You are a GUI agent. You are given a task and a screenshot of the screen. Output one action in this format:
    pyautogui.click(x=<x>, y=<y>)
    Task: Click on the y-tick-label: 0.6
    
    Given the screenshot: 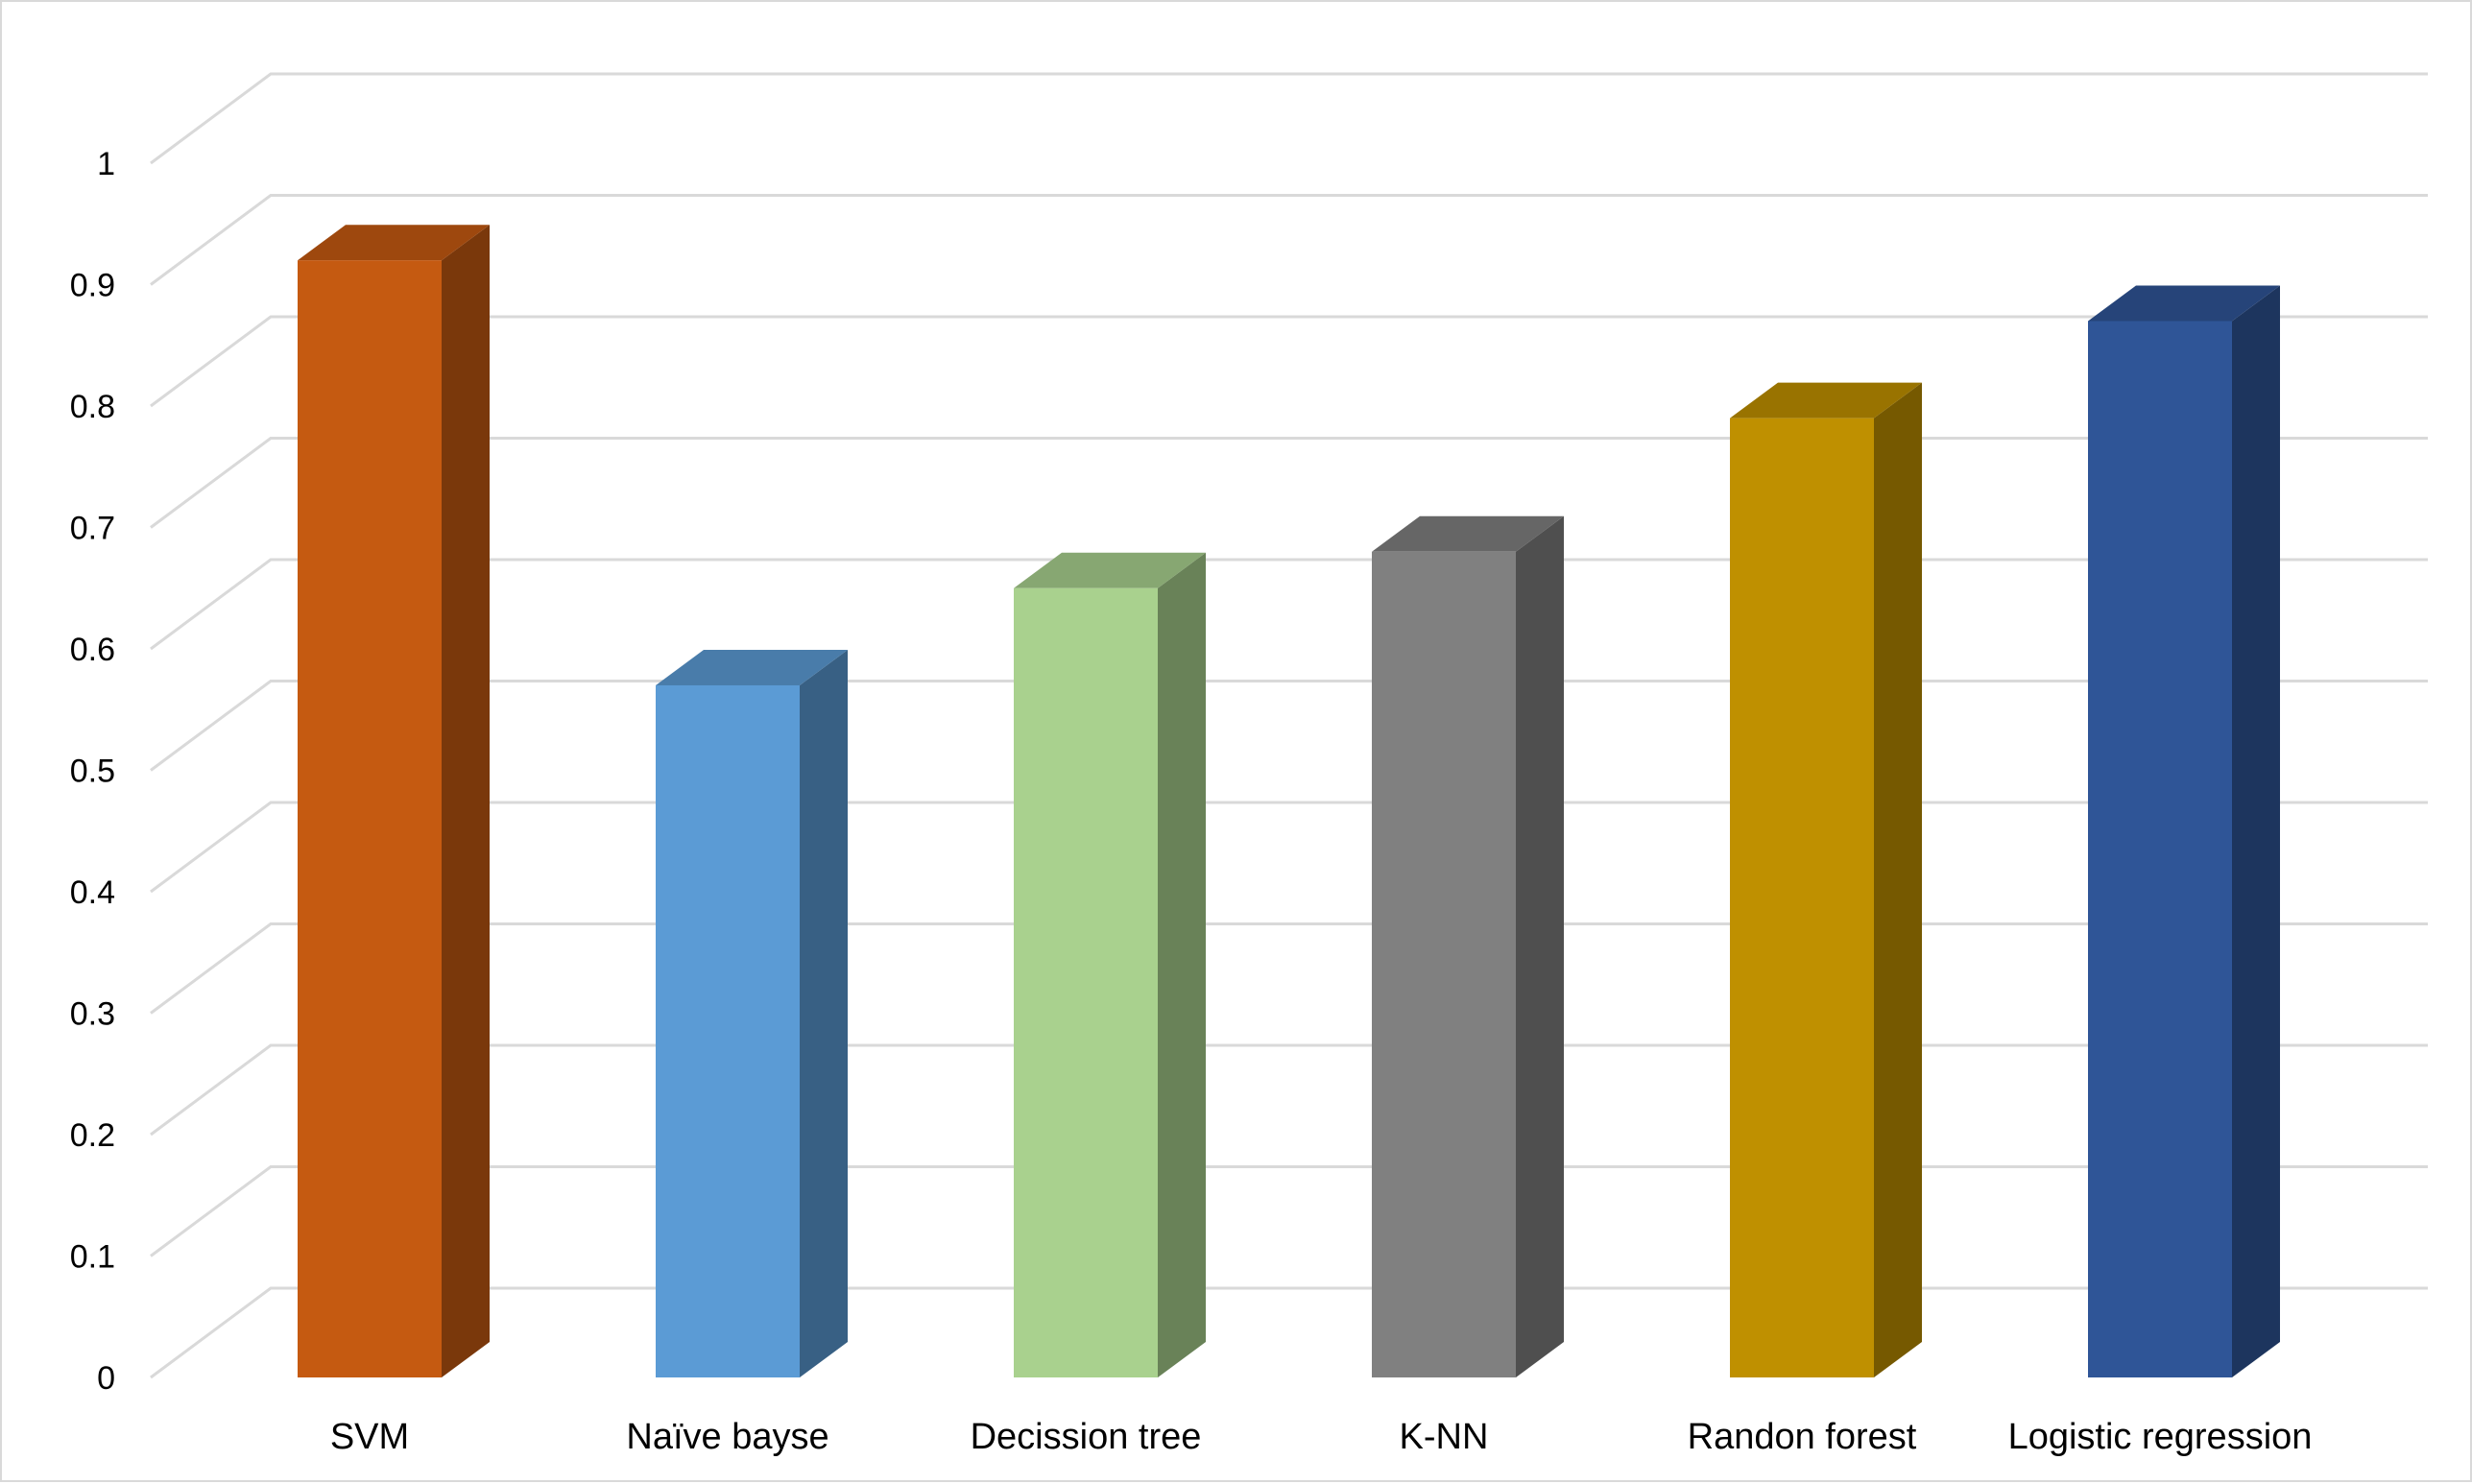 What is the action you would take?
    pyautogui.click(x=92, y=650)
    